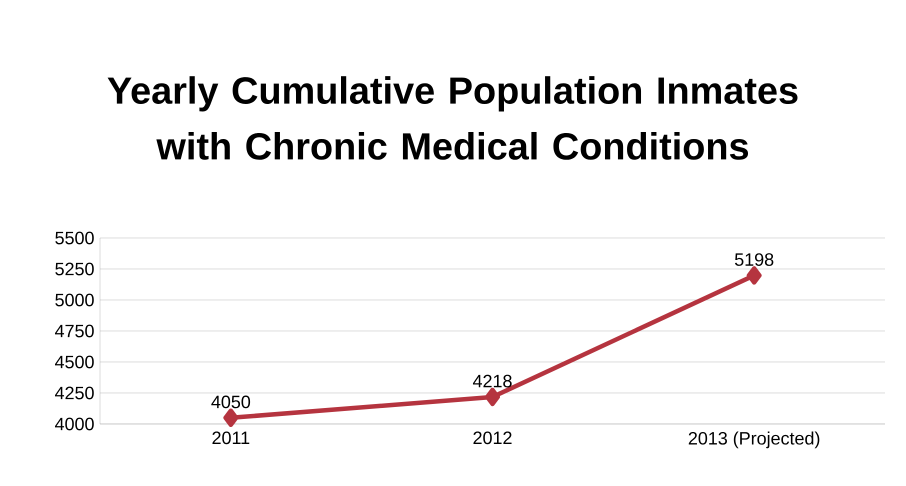  What do you see at coordinates (74, 238) in the screenshot?
I see `y-tick-label: 5500` at bounding box center [74, 238].